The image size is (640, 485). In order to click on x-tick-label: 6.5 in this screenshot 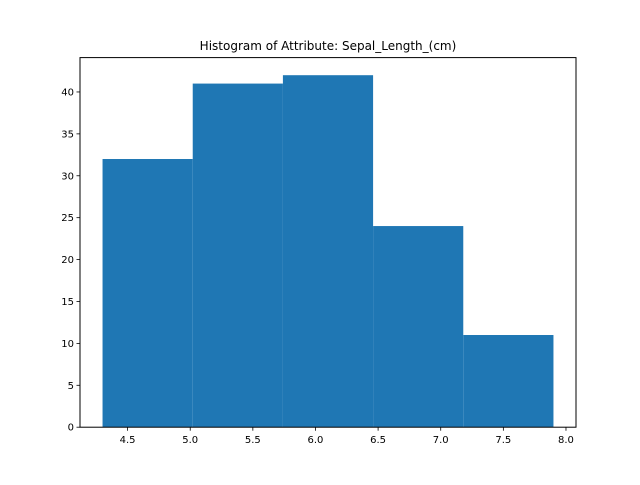, I will do `click(378, 440)`.